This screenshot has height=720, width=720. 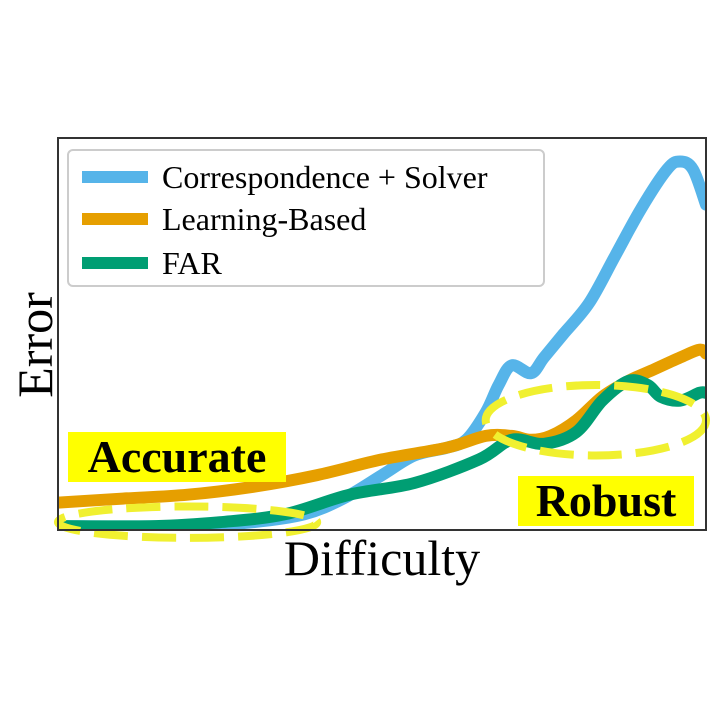 I want to click on legend-label-correspondence-solver: Correspondence + Solver, so click(x=325, y=177).